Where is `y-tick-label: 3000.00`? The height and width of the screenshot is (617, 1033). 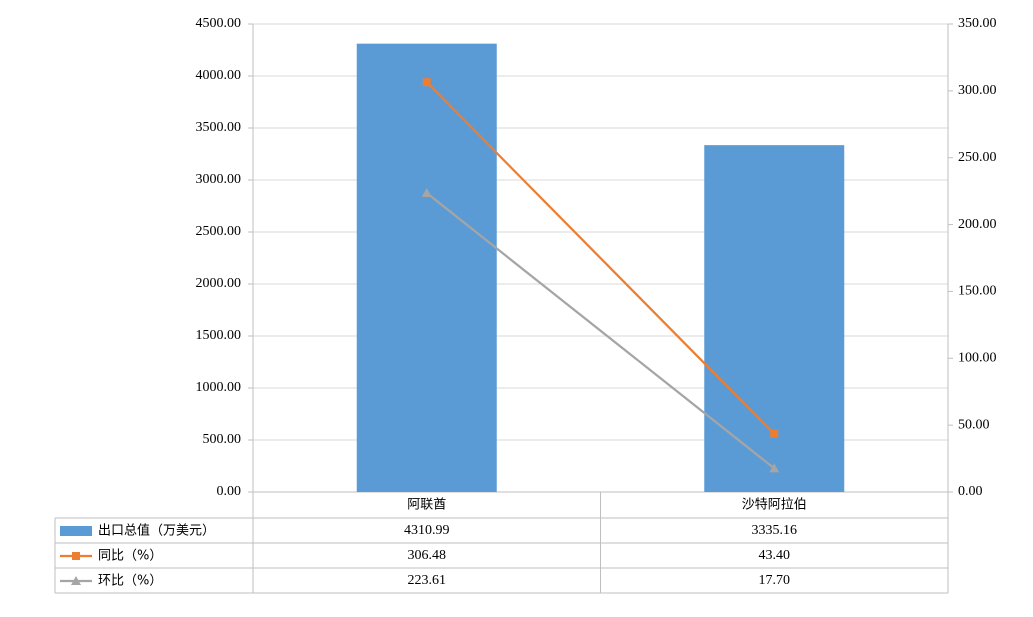 y-tick-label: 3000.00 is located at coordinates (219, 179).